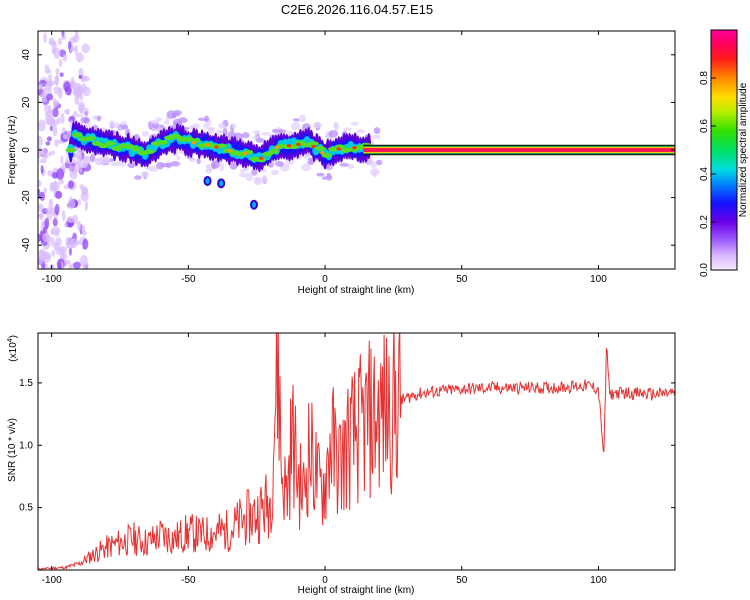 The height and width of the screenshot is (600, 750). What do you see at coordinates (704, 126) in the screenshot?
I see `colorbar-tick-label: 0.6` at bounding box center [704, 126].